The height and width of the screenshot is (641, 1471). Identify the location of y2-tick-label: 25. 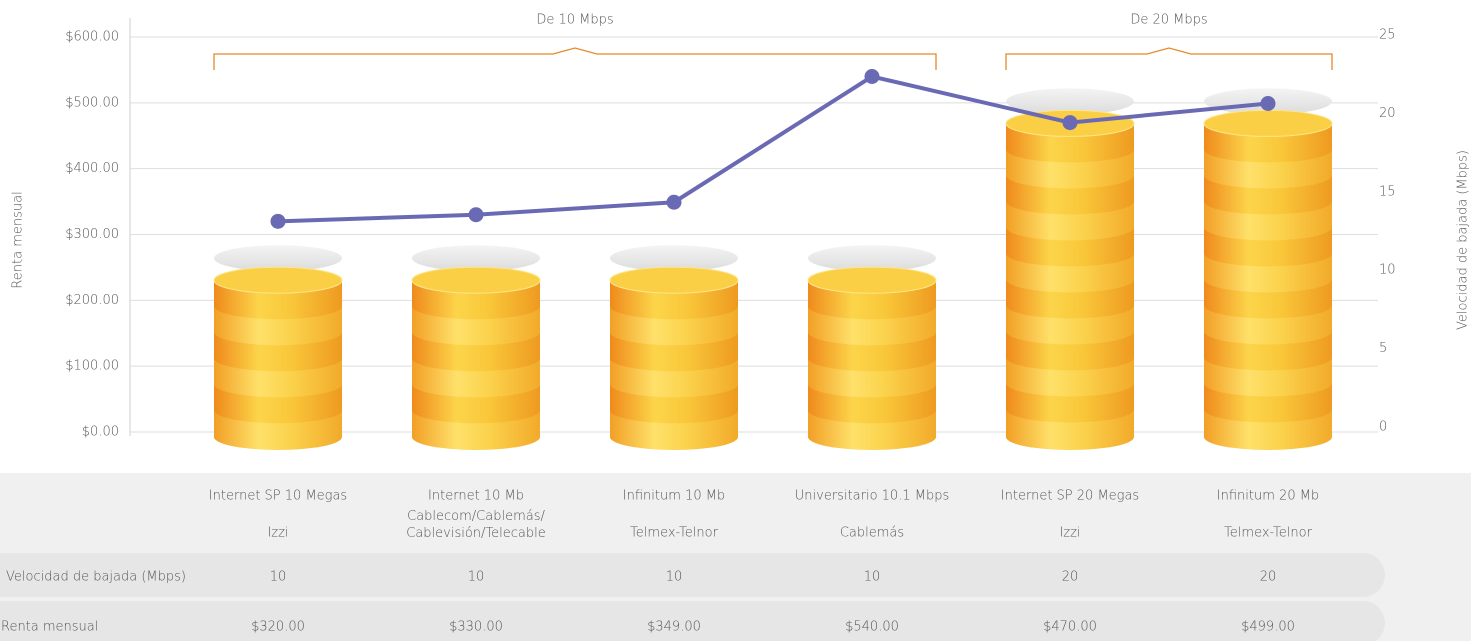
(1387, 35).